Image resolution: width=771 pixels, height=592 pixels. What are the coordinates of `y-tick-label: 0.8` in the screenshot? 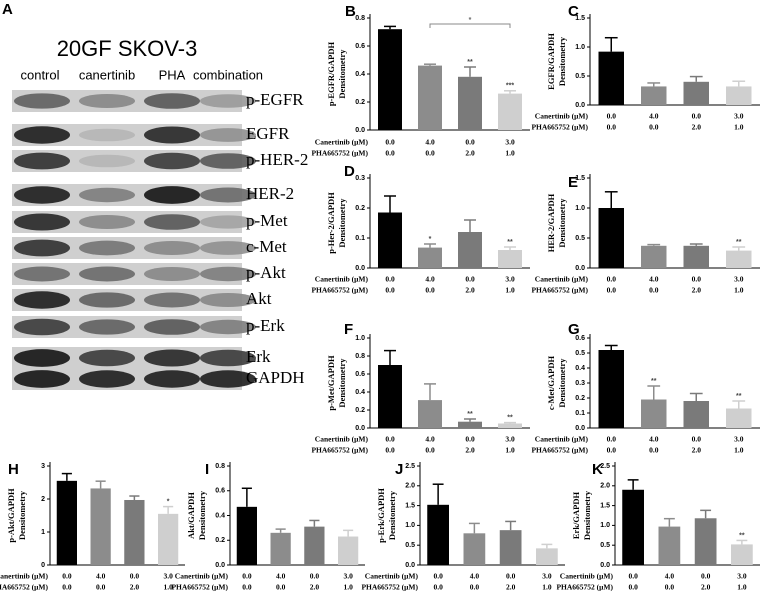 It's located at (360, 18).